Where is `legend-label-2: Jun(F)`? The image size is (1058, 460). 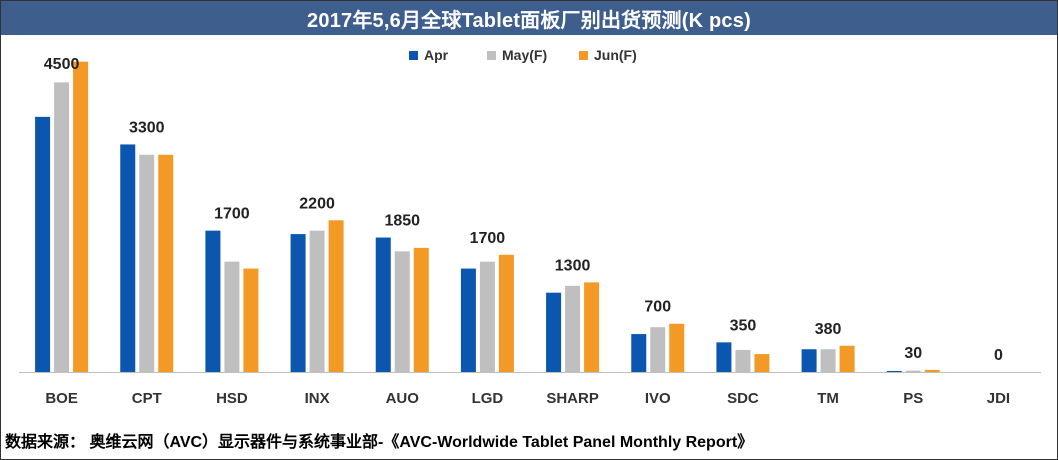
legend-label-2: Jun(F) is located at coordinates (615, 55).